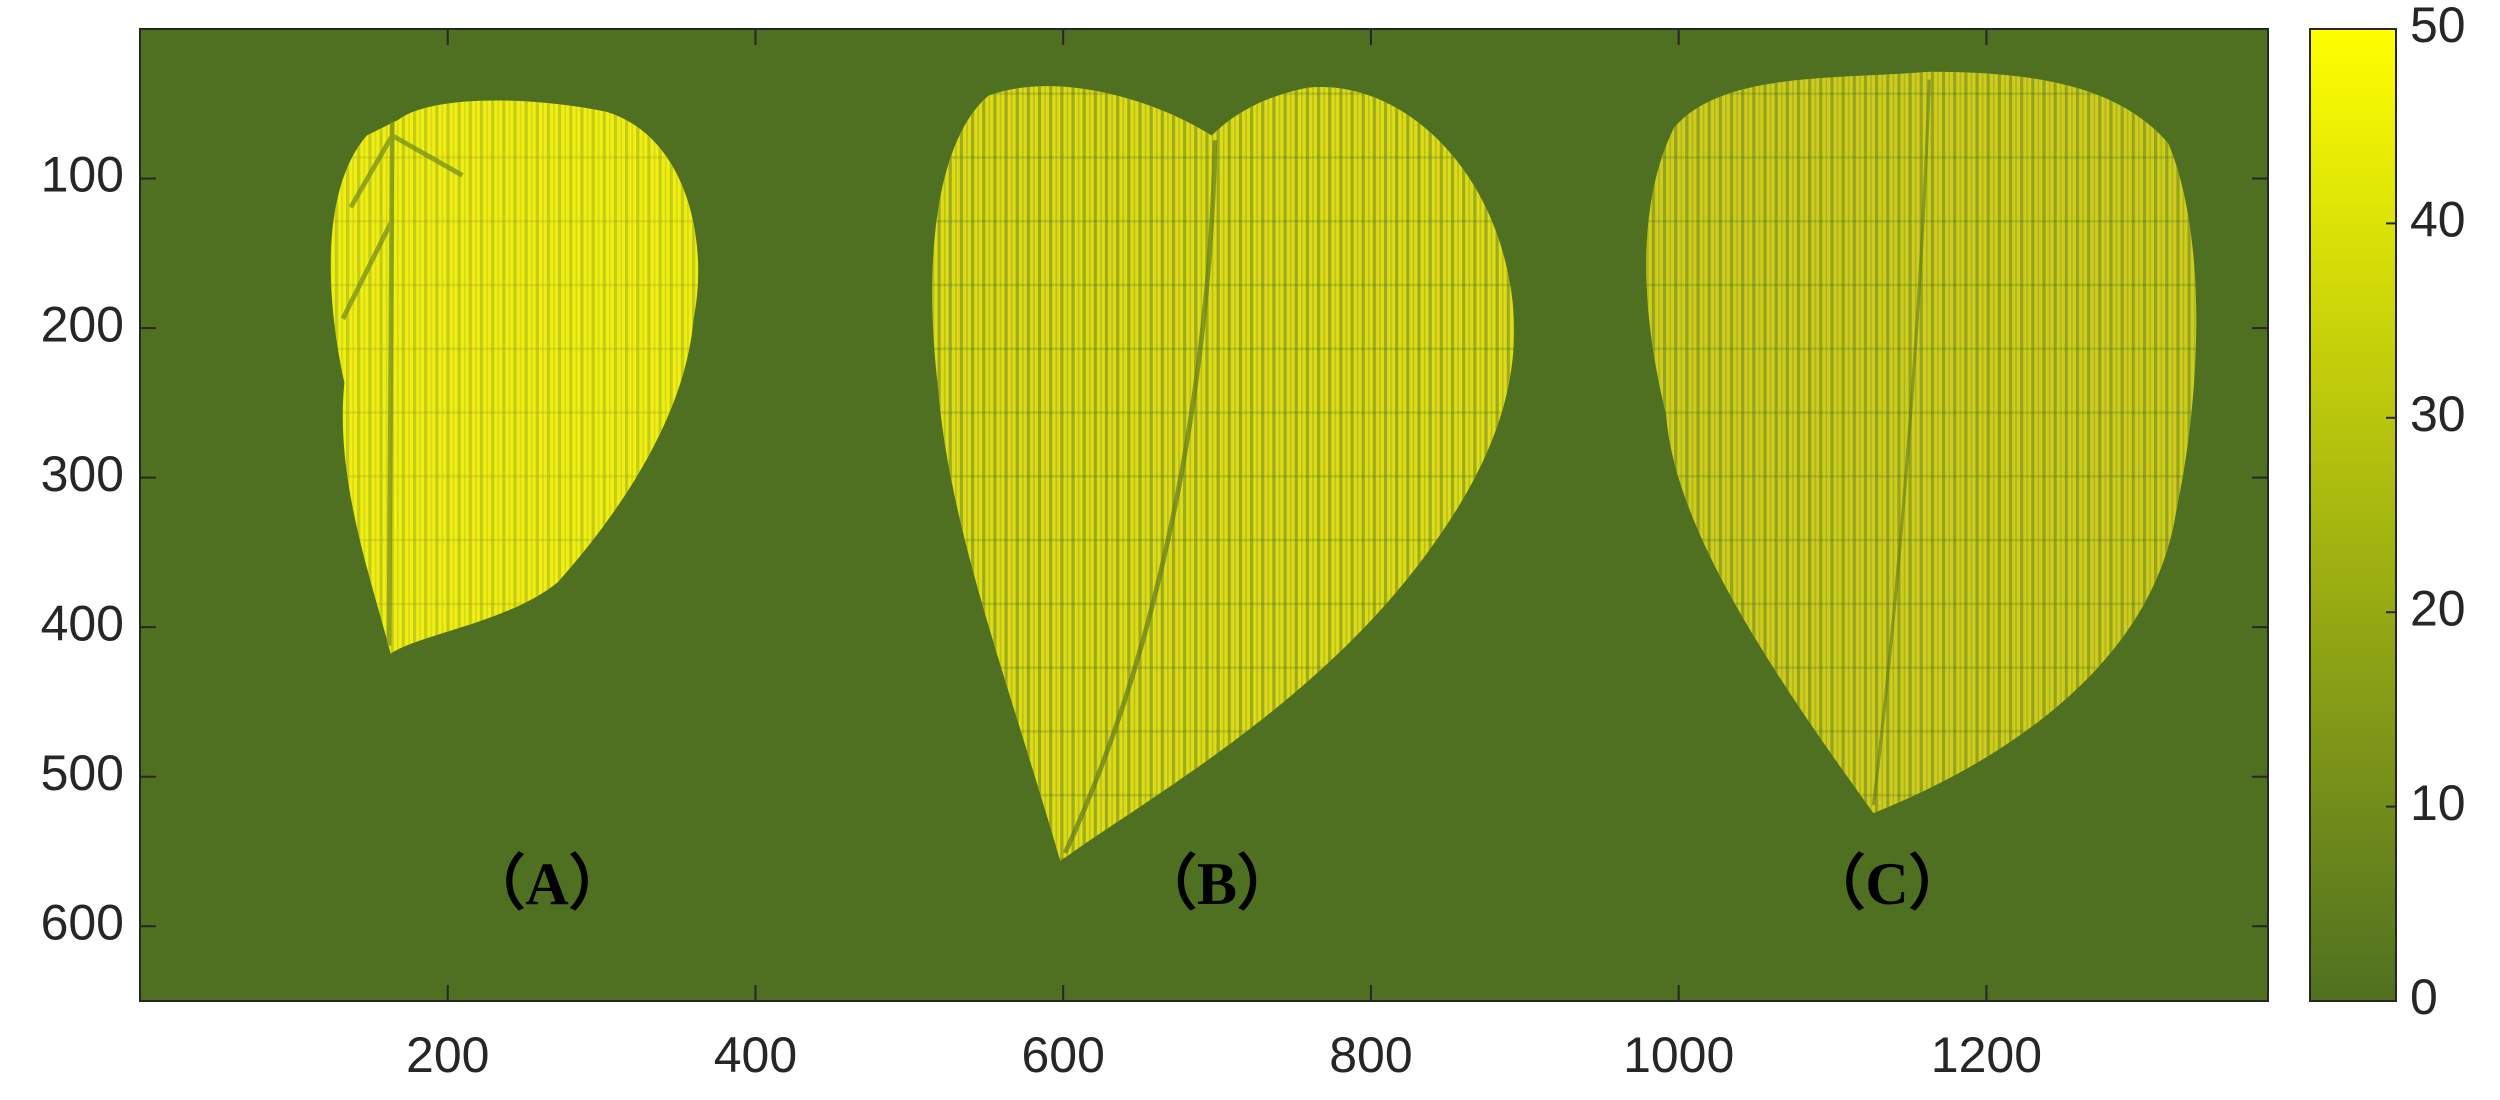  Describe the element at coordinates (2438, 414) in the screenshot. I see `colorbar-tick-label: 30` at that location.